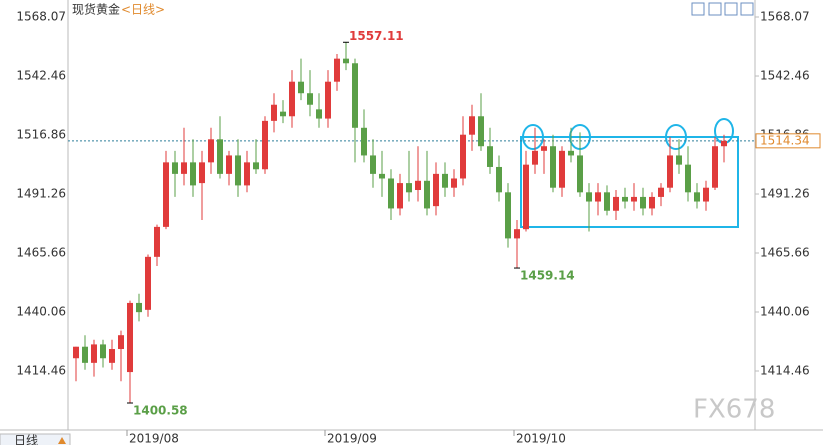  I want to click on y2-tick-label: 1465.66, so click(785, 253).